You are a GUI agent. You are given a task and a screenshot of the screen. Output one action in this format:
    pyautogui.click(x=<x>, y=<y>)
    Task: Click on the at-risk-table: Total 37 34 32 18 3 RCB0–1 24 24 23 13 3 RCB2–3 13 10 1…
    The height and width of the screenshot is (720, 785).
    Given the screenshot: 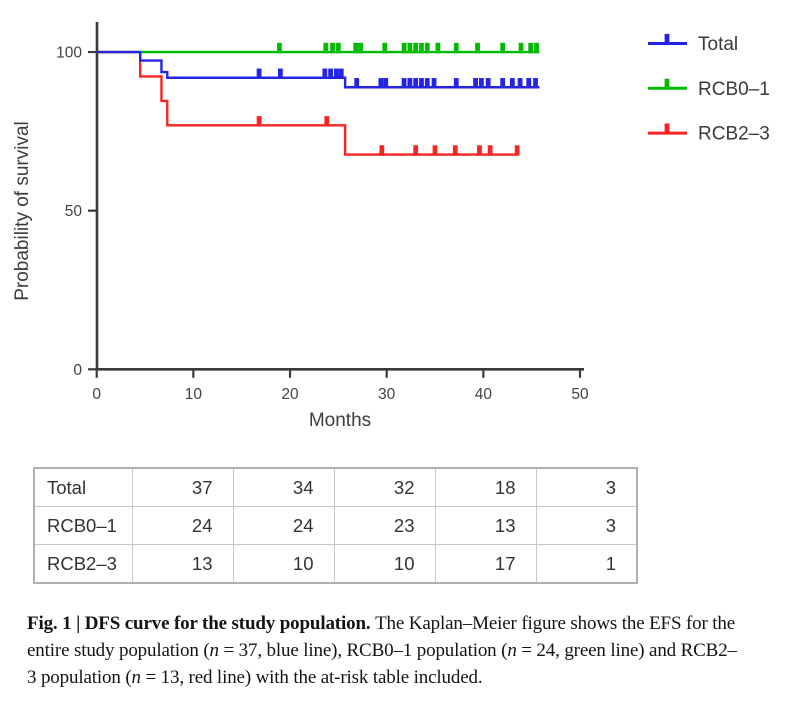 What is the action you would take?
    pyautogui.click(x=335, y=525)
    